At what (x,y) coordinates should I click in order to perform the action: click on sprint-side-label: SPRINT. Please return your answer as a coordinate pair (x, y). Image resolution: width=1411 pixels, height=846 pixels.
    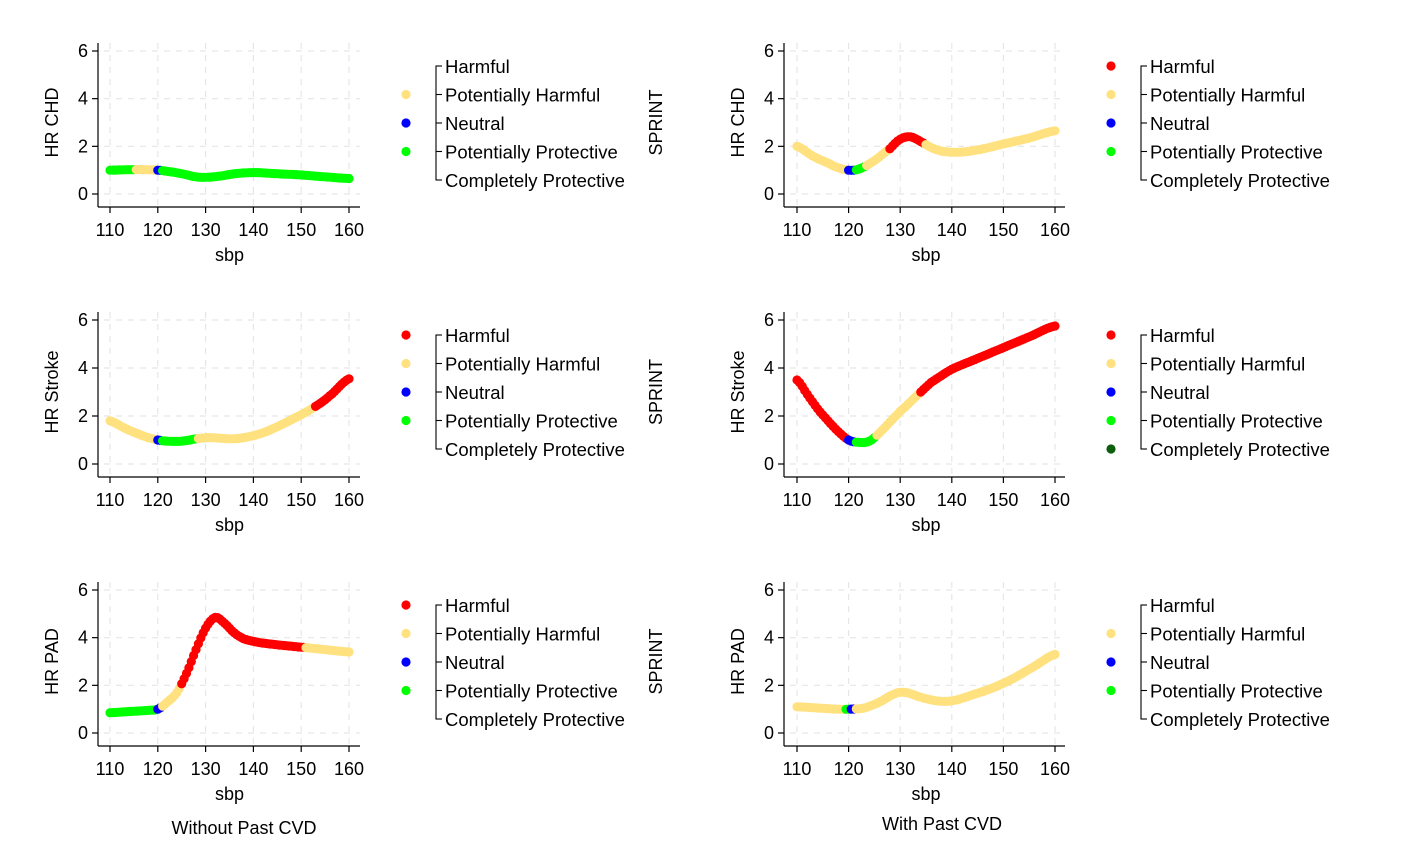
    Looking at the image, I should click on (656, 122).